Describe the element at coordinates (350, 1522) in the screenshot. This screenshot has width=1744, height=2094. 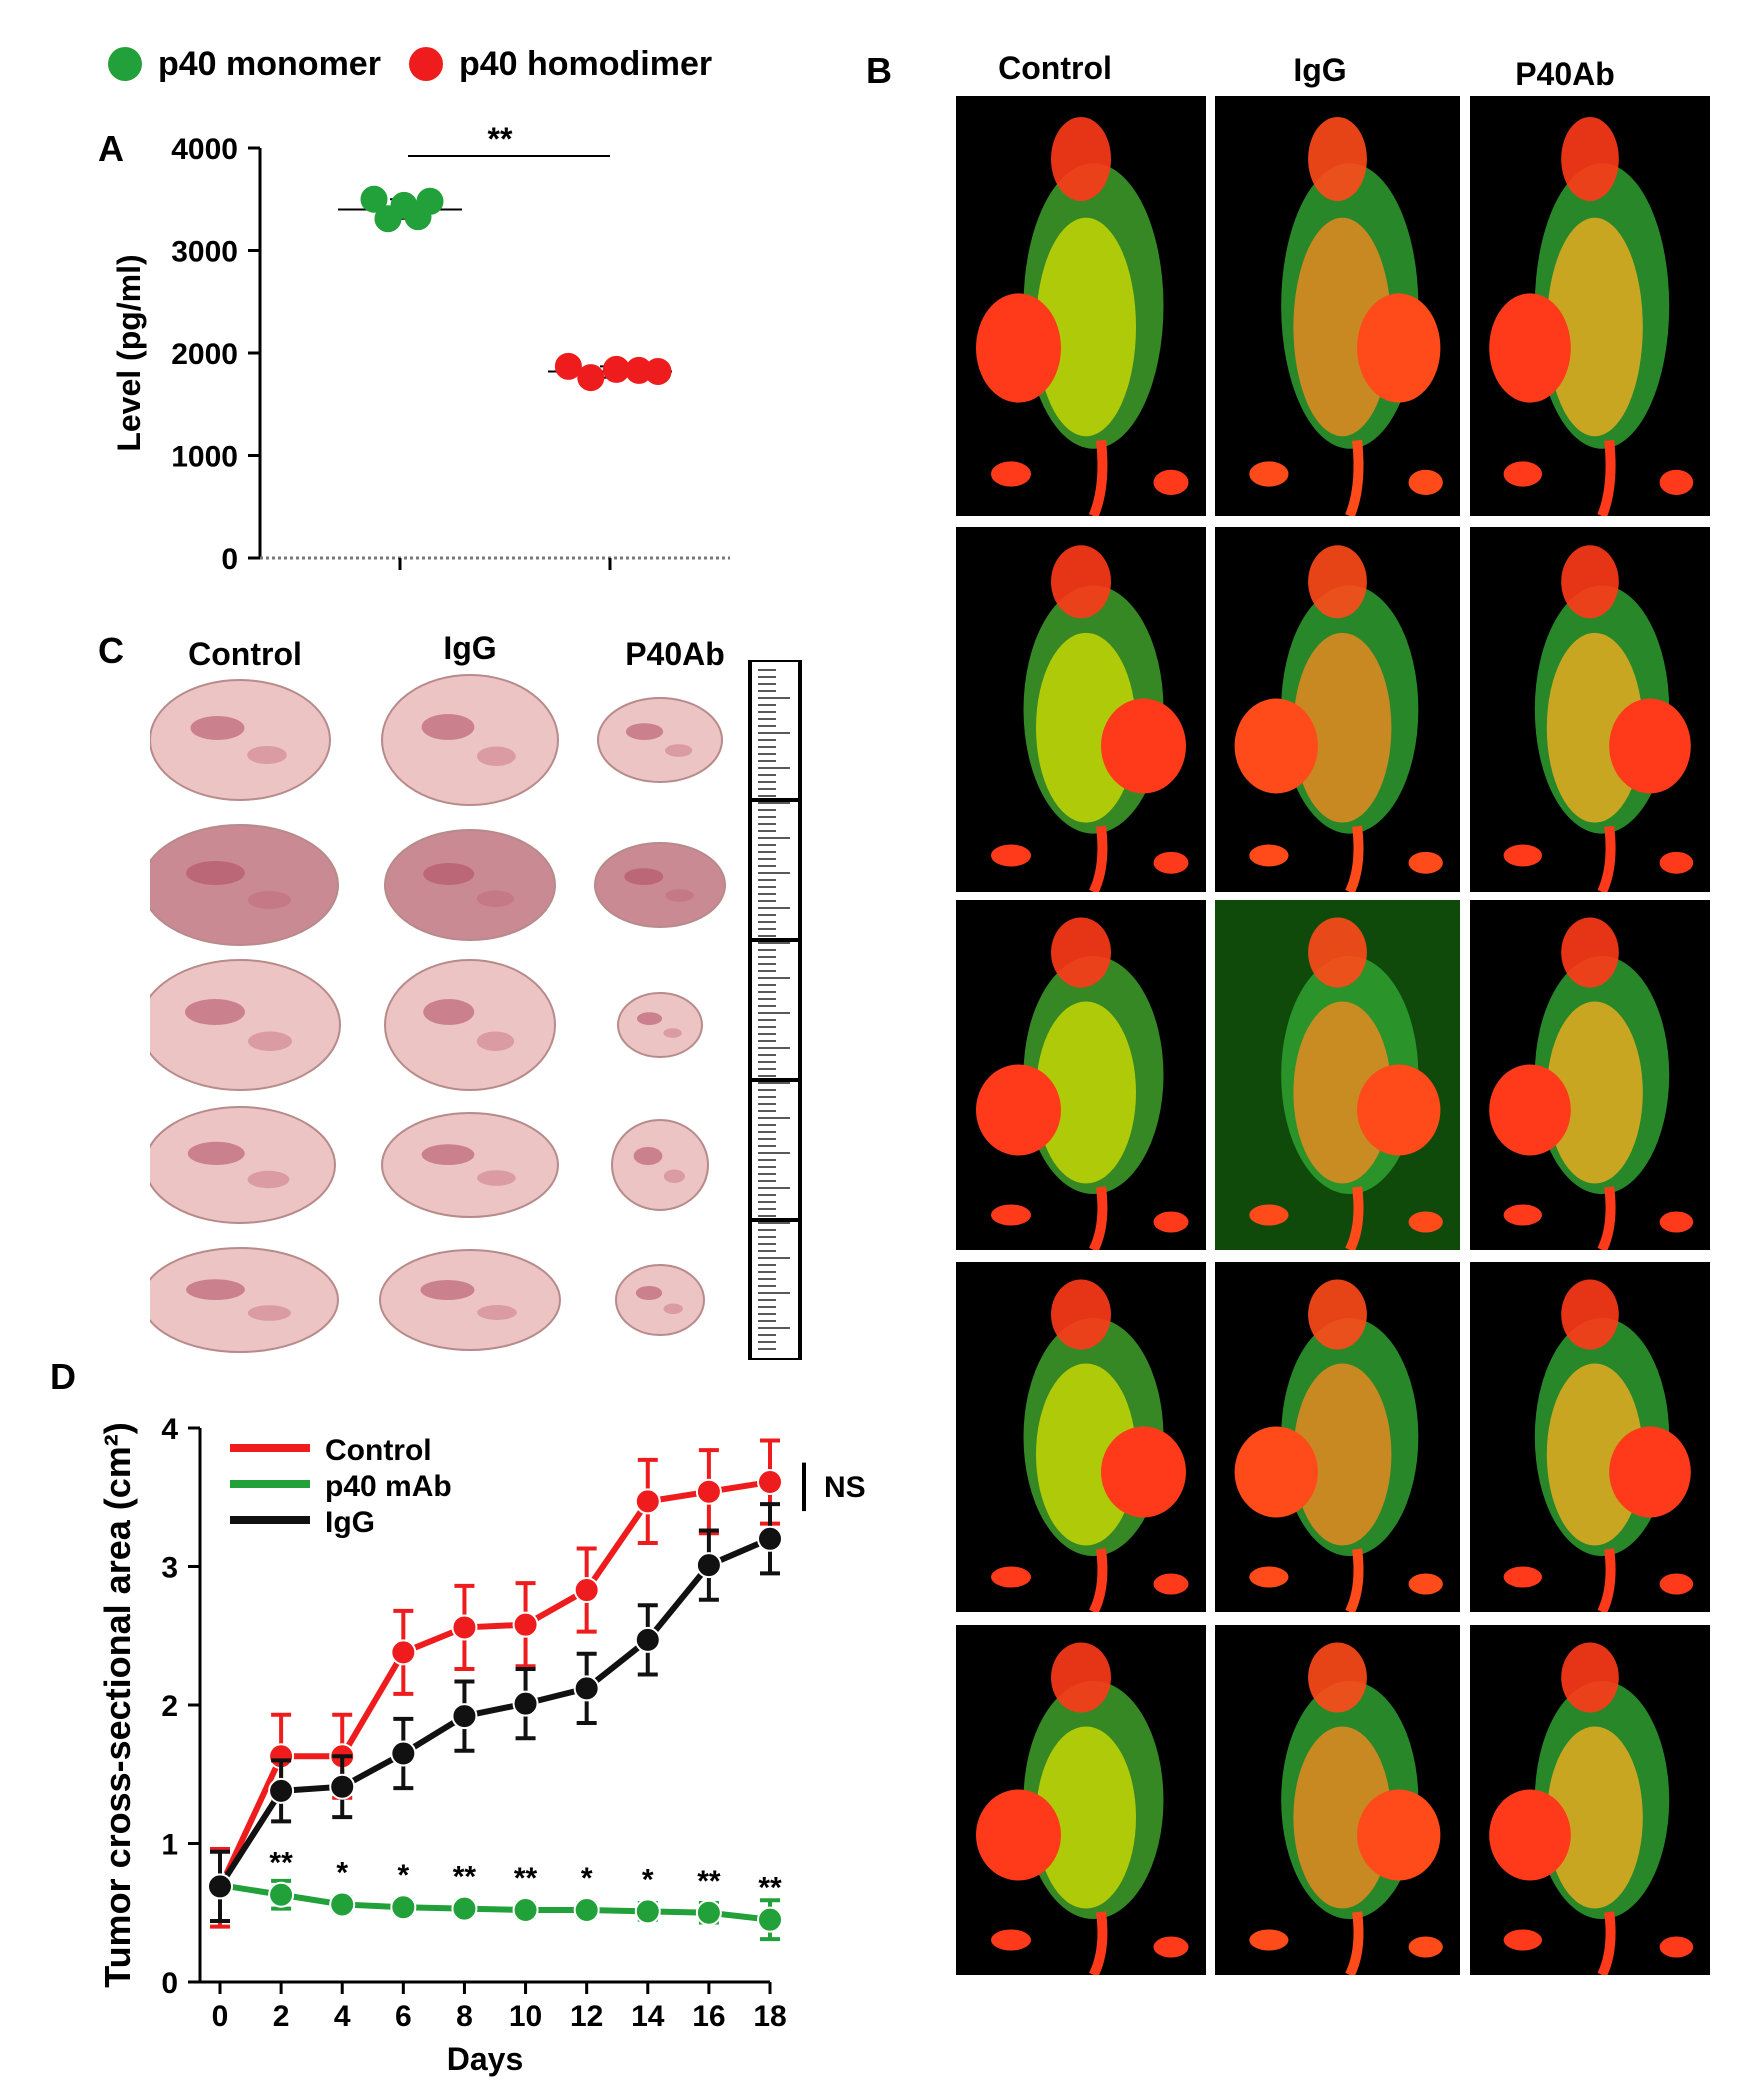
I see `legend-label: IgG` at that location.